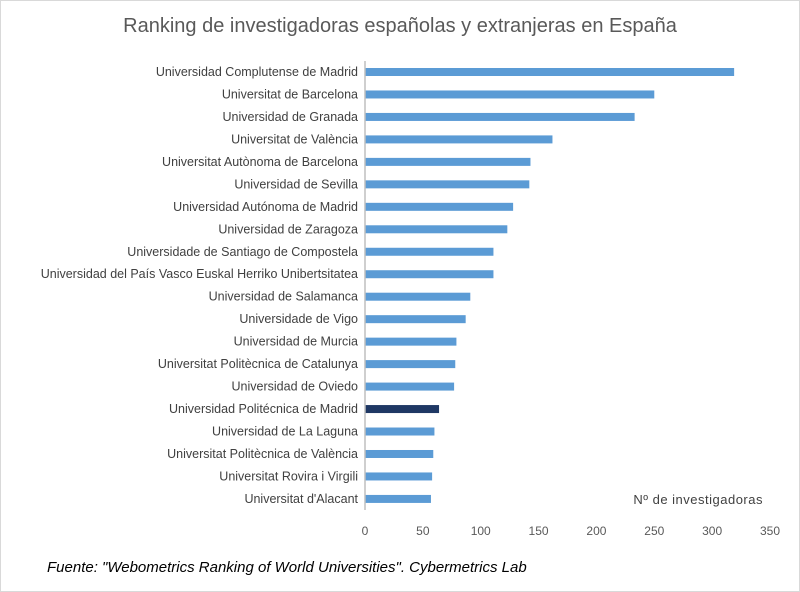  Describe the element at coordinates (288, 229) in the screenshot. I see `category-label: Universidad de Zaragoza` at that location.